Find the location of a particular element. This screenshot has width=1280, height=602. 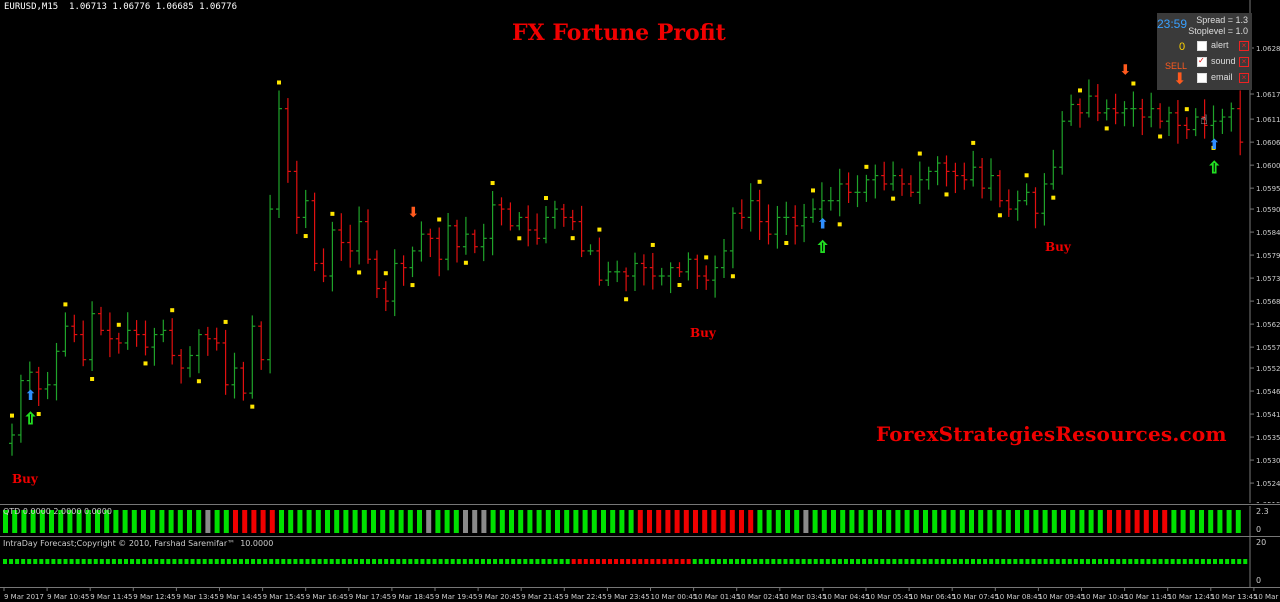

email-option: email × is located at coordinates (1223, 77).